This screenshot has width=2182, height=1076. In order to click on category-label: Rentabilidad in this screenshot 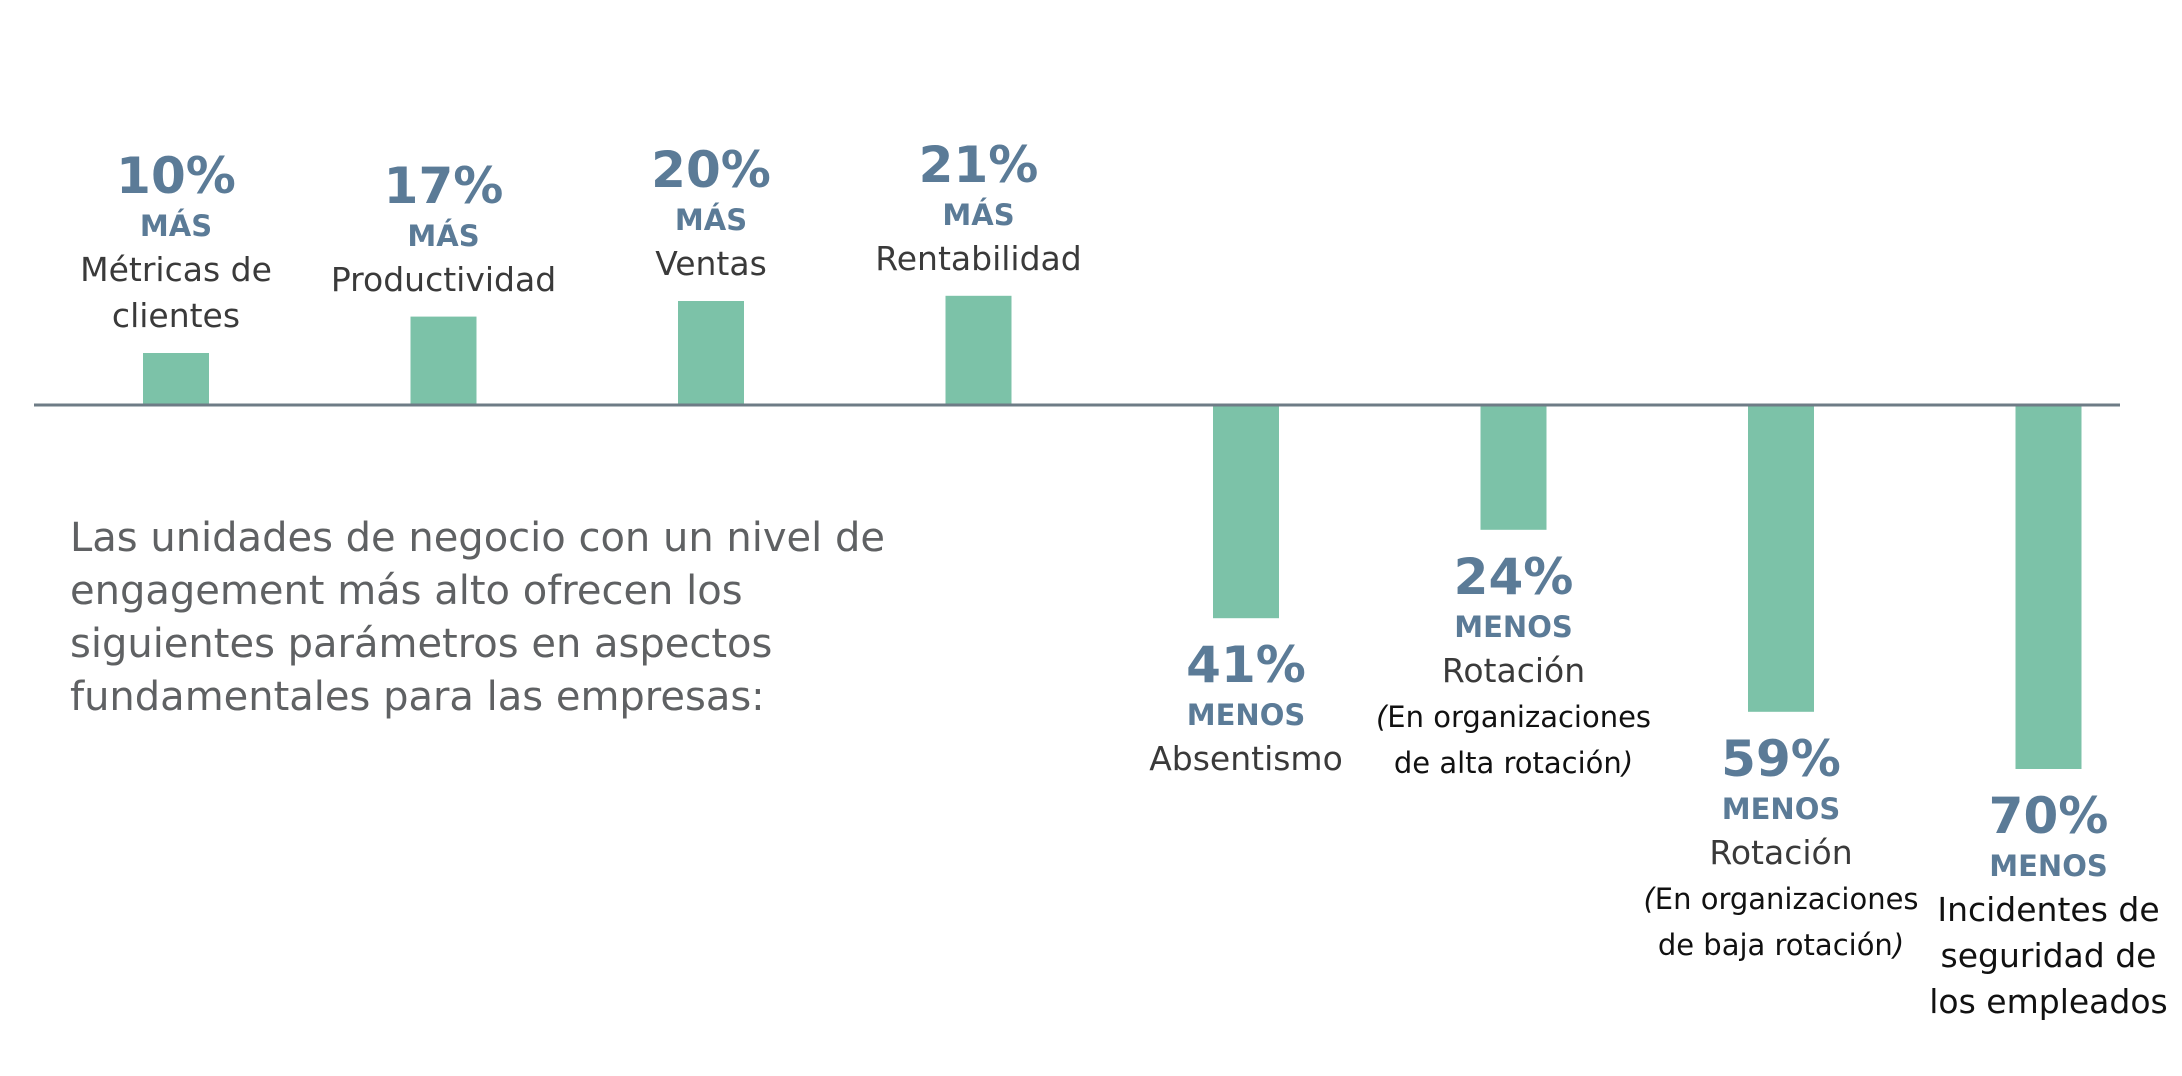, I will do `click(978, 258)`.